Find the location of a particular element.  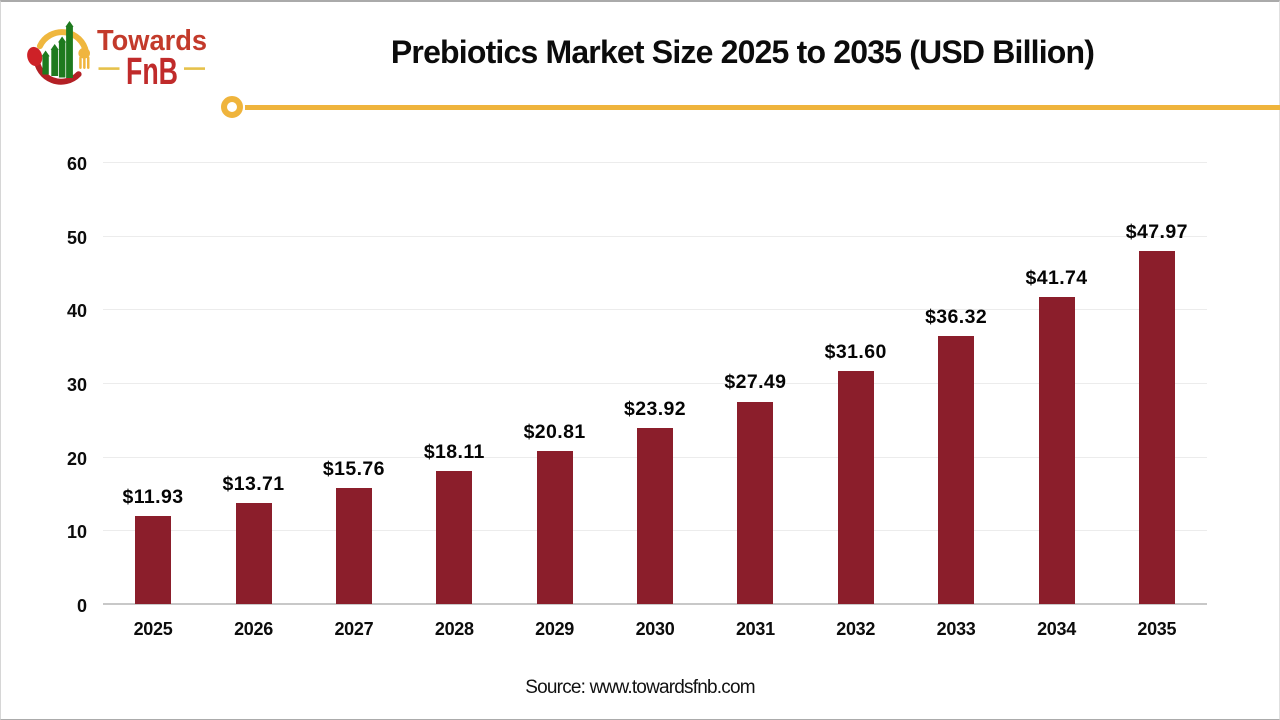

svg-text: Towards is located at coordinates (152, 41).